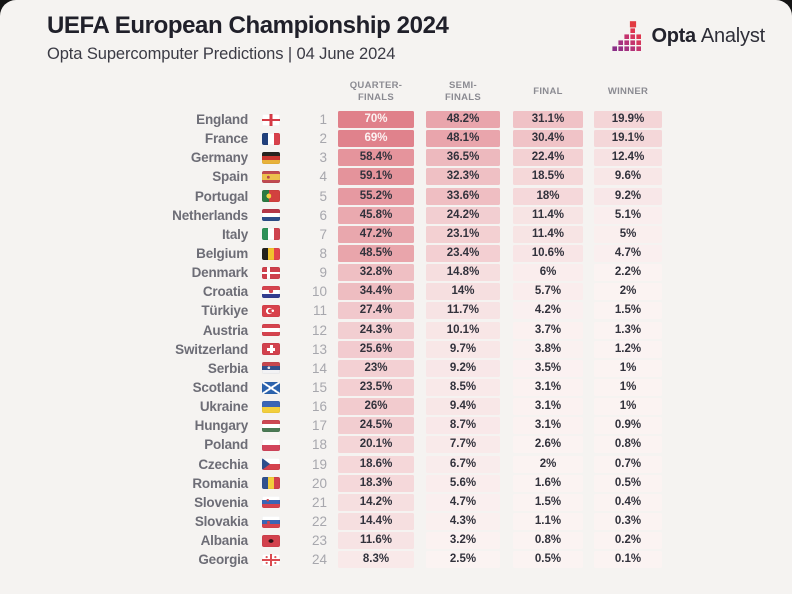 This screenshot has height=594, width=792. Describe the element at coordinates (463, 349) in the screenshot. I see `cell-semi-finals: 9.7%` at that location.